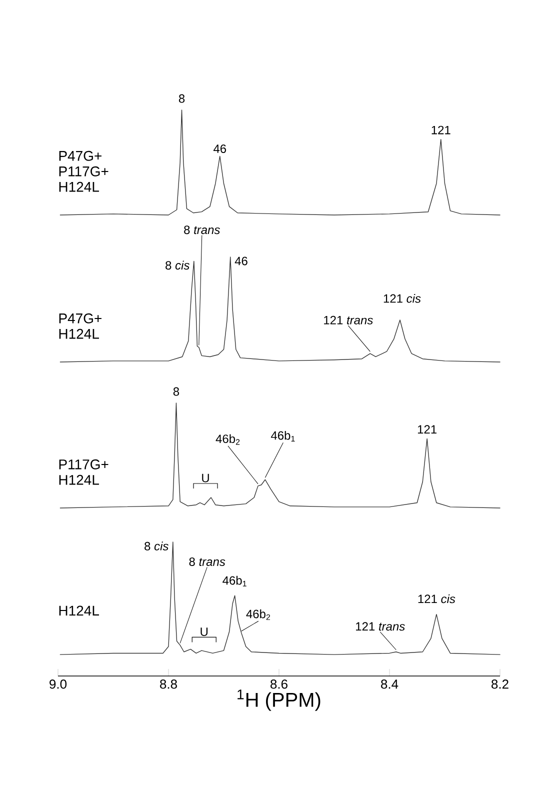 The image size is (548, 799). Describe the element at coordinates (83, 472) in the screenshot. I see `series-label: P117G+ H124L` at that location.